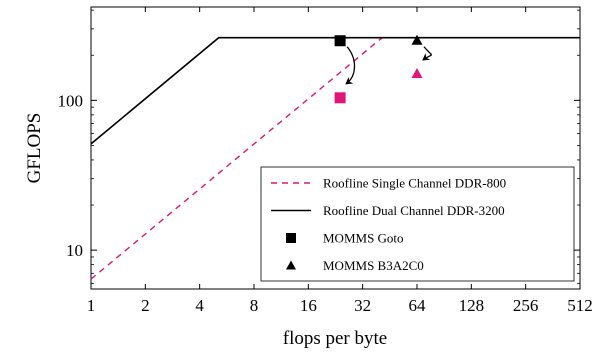 The height and width of the screenshot is (353, 608). What do you see at coordinates (291, 265) in the screenshot?
I see `legend-symbol-triangle` at bounding box center [291, 265].